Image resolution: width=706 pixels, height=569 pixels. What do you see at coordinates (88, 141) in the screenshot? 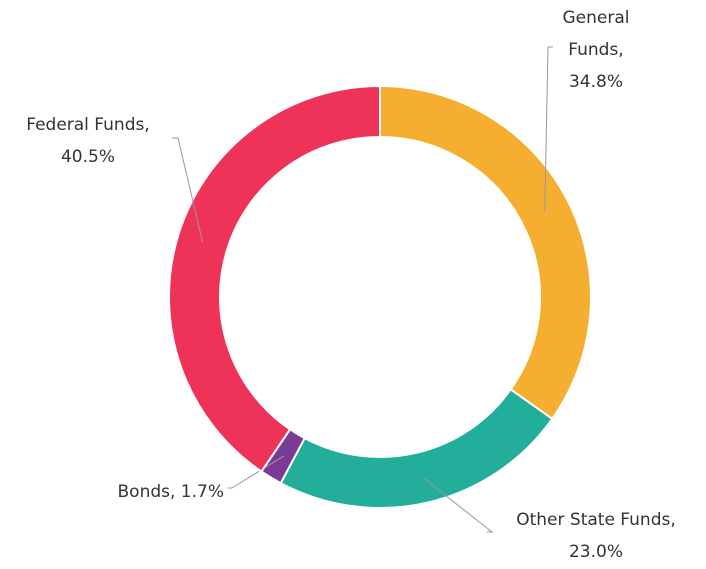
I see `data-label: Federal Funds, 40.5%` at bounding box center [88, 141].